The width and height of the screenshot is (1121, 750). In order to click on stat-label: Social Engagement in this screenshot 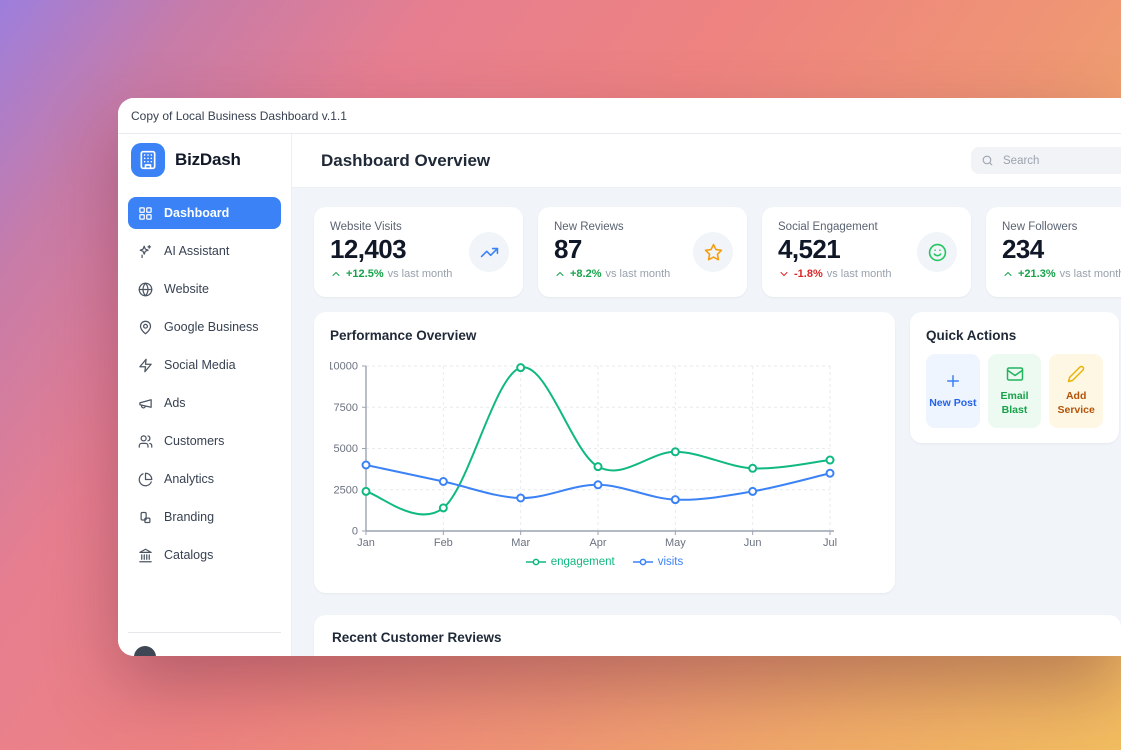, I will do `click(828, 227)`.